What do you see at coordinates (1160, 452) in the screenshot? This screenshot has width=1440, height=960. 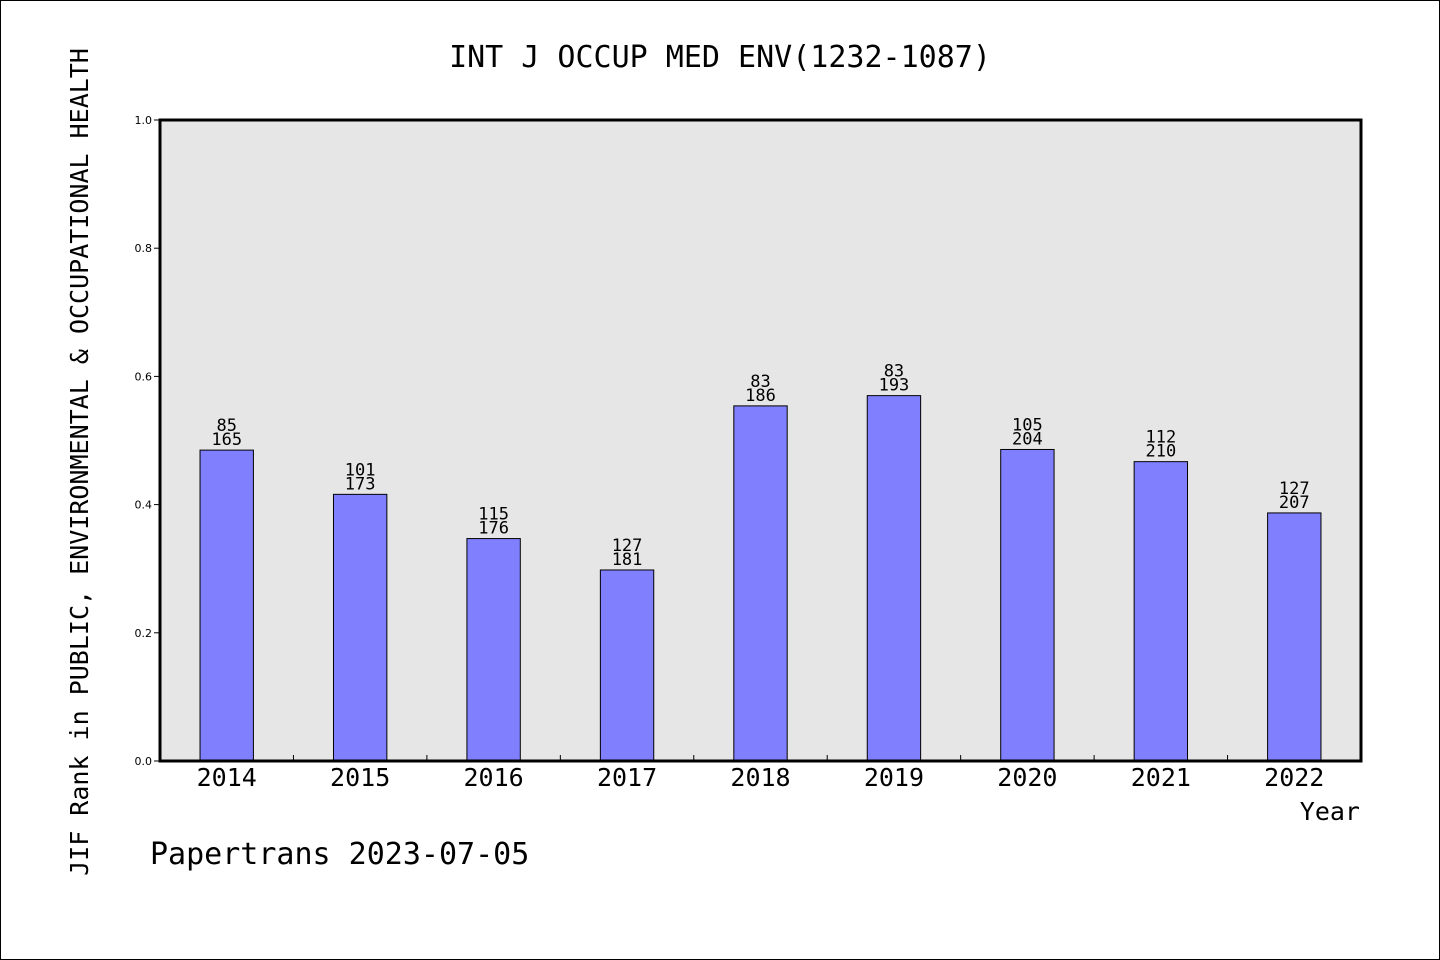 I see `bar-total-label: 210` at bounding box center [1160, 452].